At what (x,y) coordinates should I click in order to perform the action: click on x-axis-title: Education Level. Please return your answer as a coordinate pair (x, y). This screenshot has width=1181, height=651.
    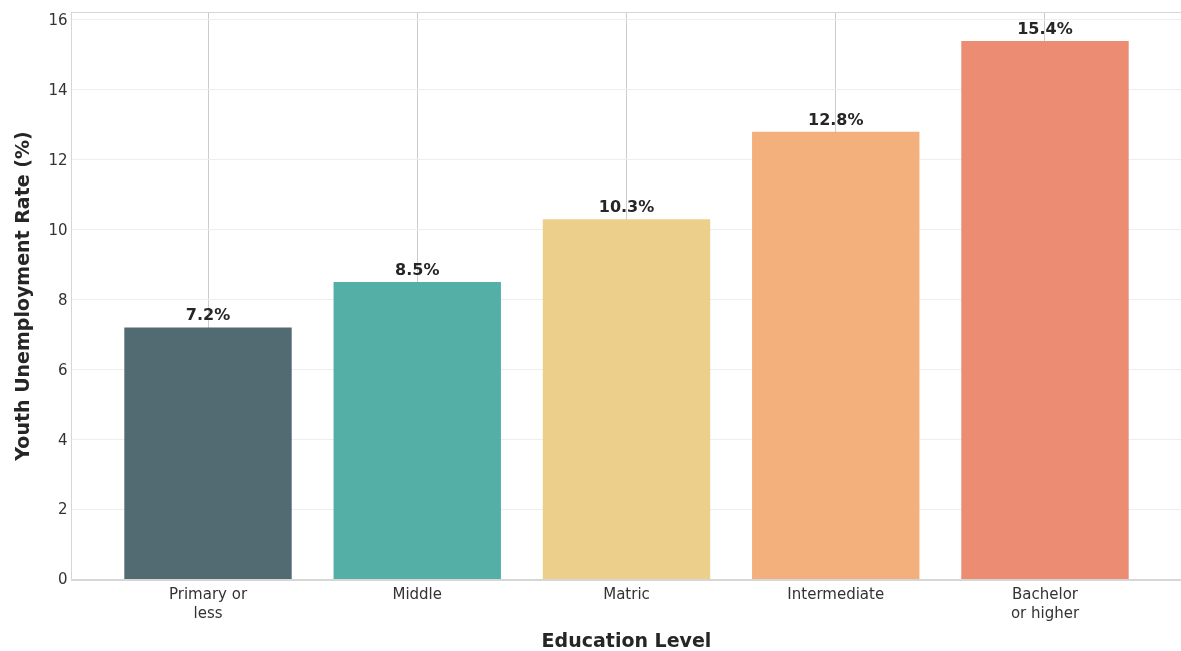
    Looking at the image, I should click on (626, 640).